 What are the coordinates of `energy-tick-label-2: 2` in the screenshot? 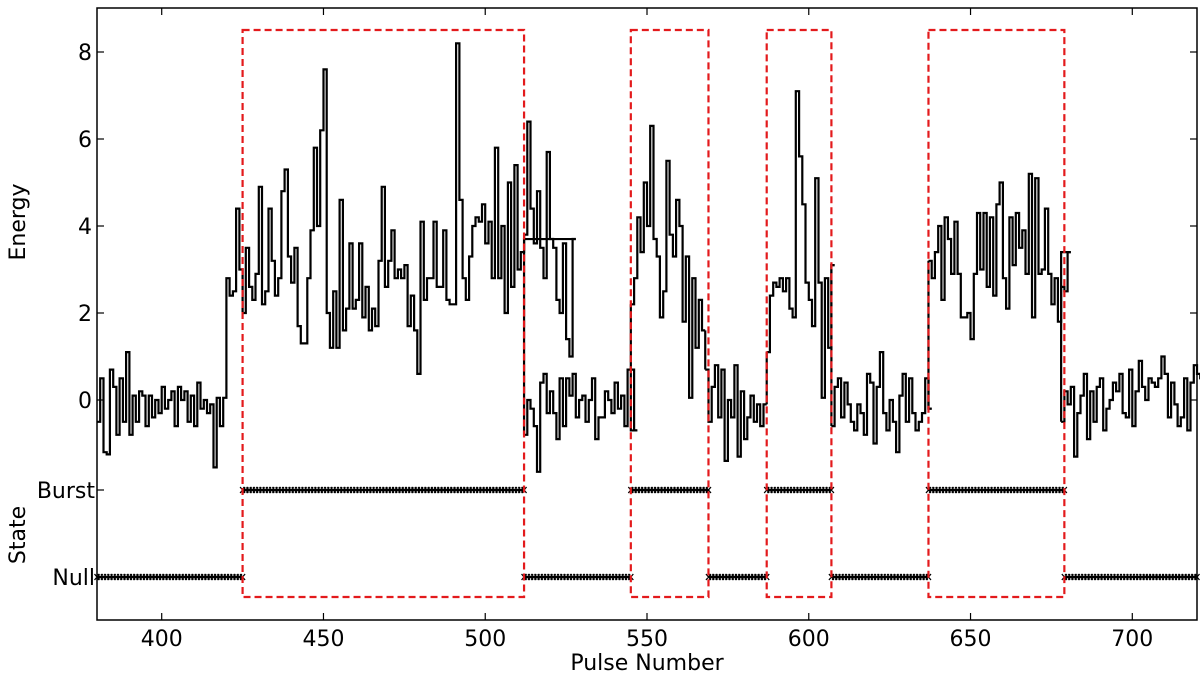 It's located at (85, 314).